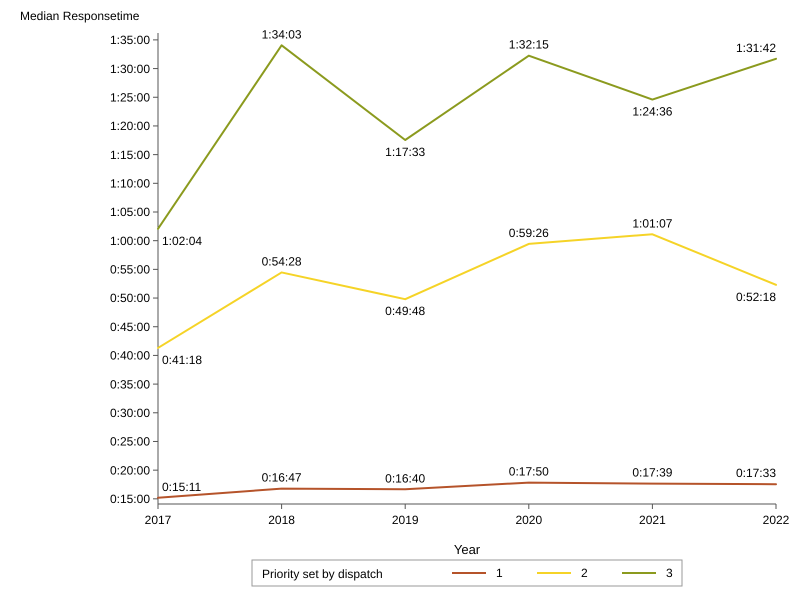 The width and height of the screenshot is (808, 612). Describe the element at coordinates (467, 490) in the screenshot. I see `line-series` at that location.